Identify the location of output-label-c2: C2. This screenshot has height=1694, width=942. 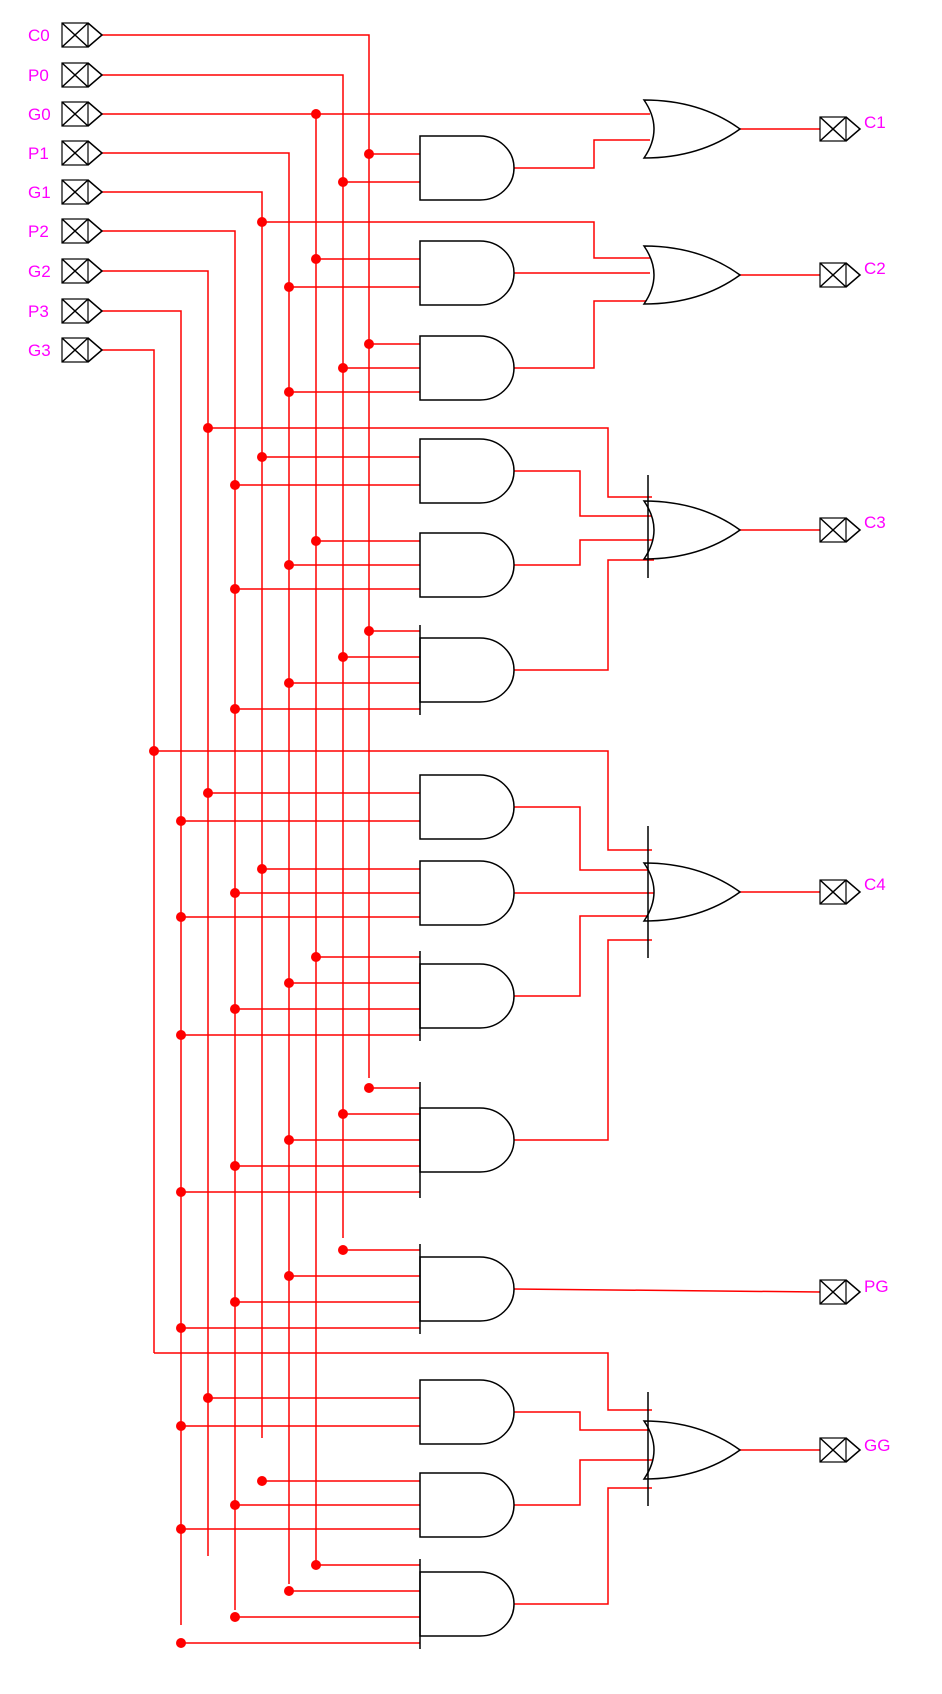
(875, 268).